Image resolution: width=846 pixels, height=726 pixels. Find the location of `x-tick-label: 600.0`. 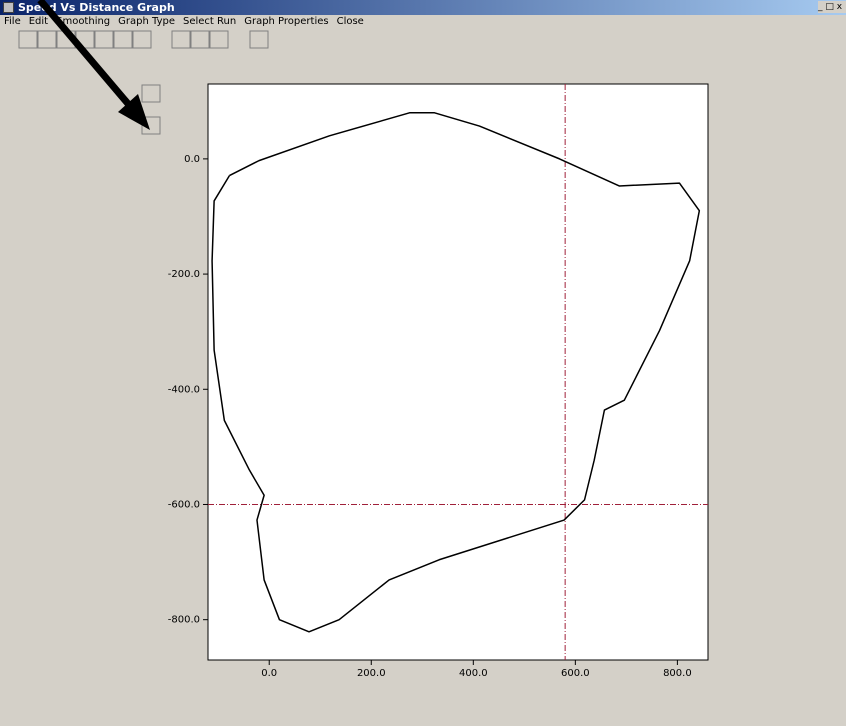

x-tick-label: 600.0 is located at coordinates (575, 673).